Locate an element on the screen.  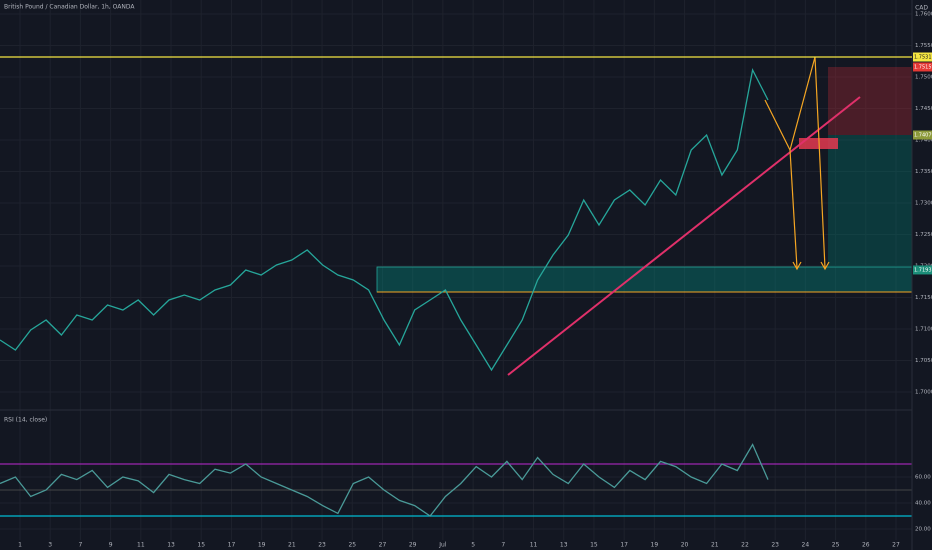
y-tick-label: 1.75500 is located at coordinates (923, 46).